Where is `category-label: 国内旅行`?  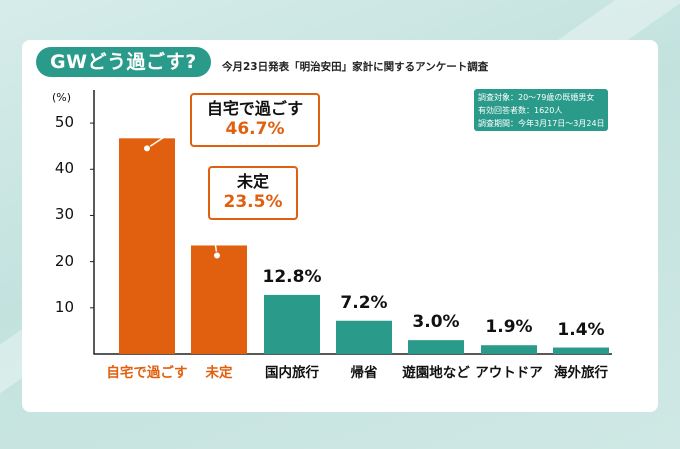
category-label: 国内旅行 is located at coordinates (292, 373).